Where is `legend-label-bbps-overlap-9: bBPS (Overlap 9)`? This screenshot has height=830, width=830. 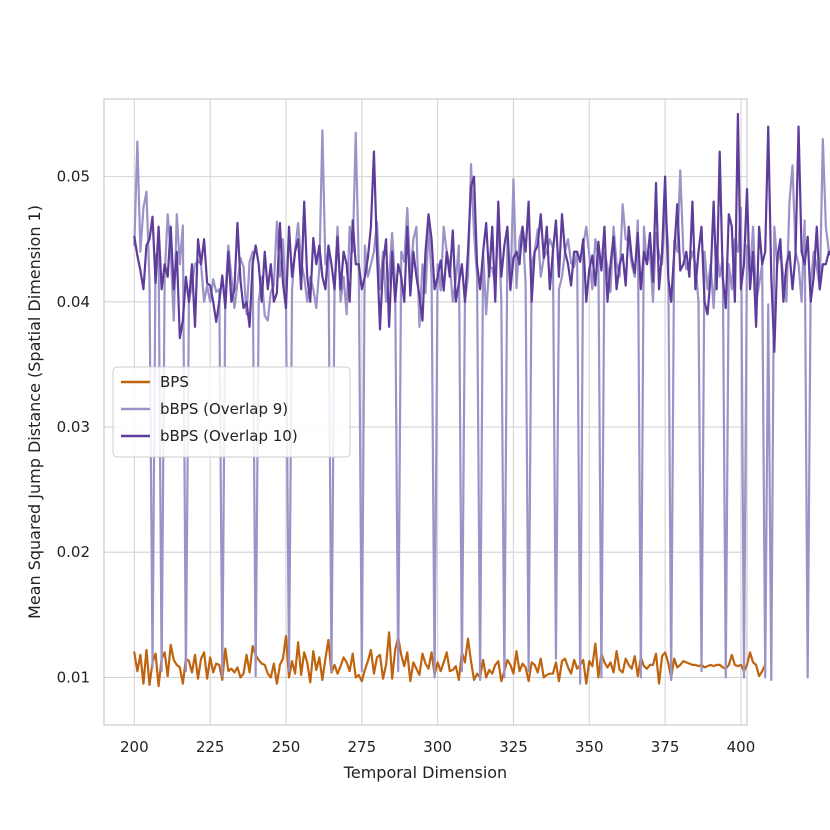
legend-label-bbps-overlap-9: bBPS (Overlap 9) is located at coordinates (224, 409).